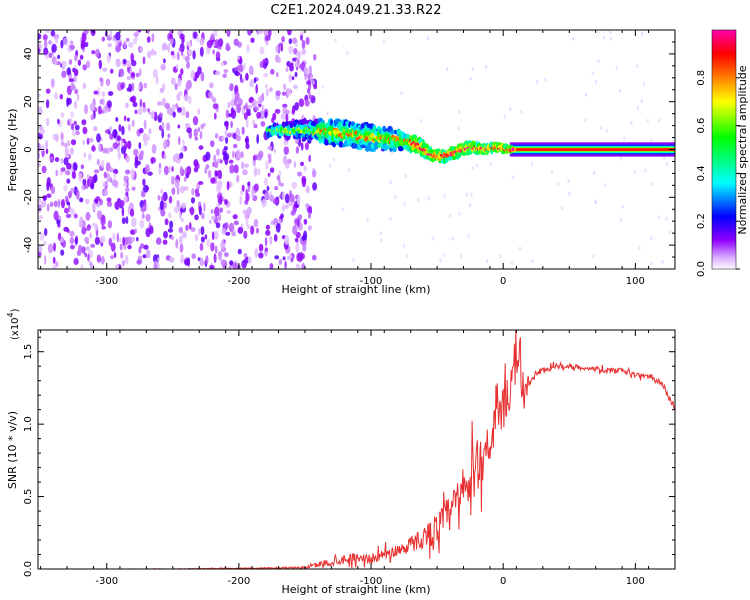  What do you see at coordinates (12, 450) in the screenshot?
I see `snr-ylabel: SNR (10 * v/v)` at bounding box center [12, 450].